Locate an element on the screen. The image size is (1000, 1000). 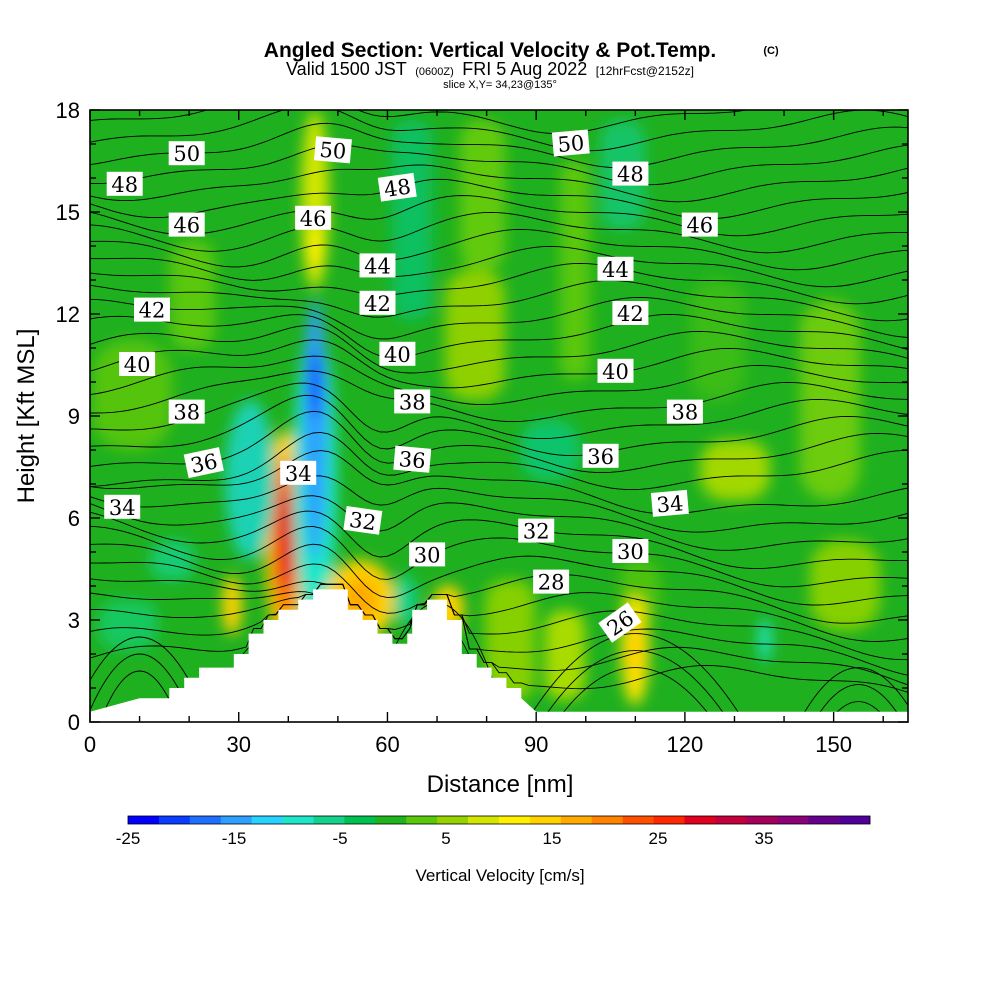
downdraft-core is located at coordinates (315, 430).